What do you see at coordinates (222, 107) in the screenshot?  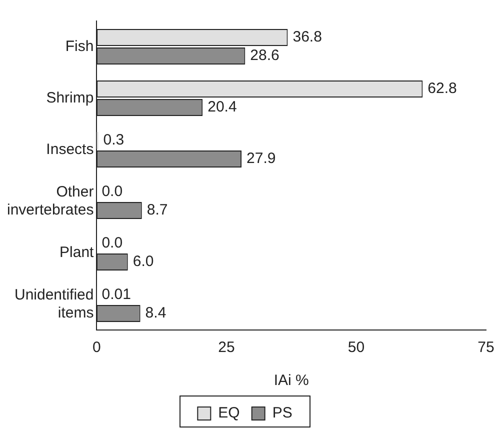 I see `data-label: 20.4` at bounding box center [222, 107].